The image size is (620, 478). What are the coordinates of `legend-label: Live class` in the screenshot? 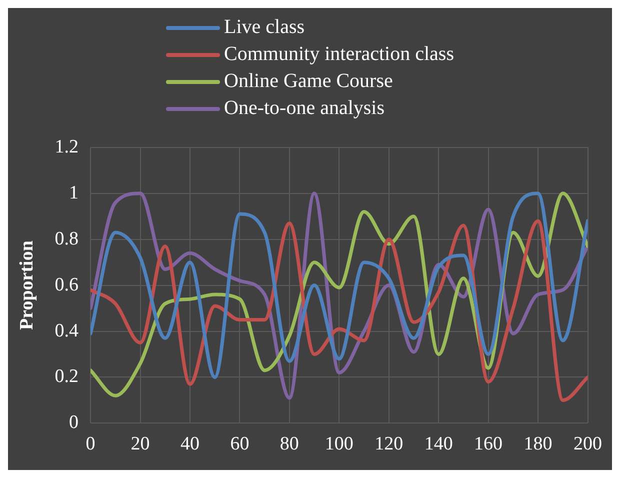 It's located at (264, 27).